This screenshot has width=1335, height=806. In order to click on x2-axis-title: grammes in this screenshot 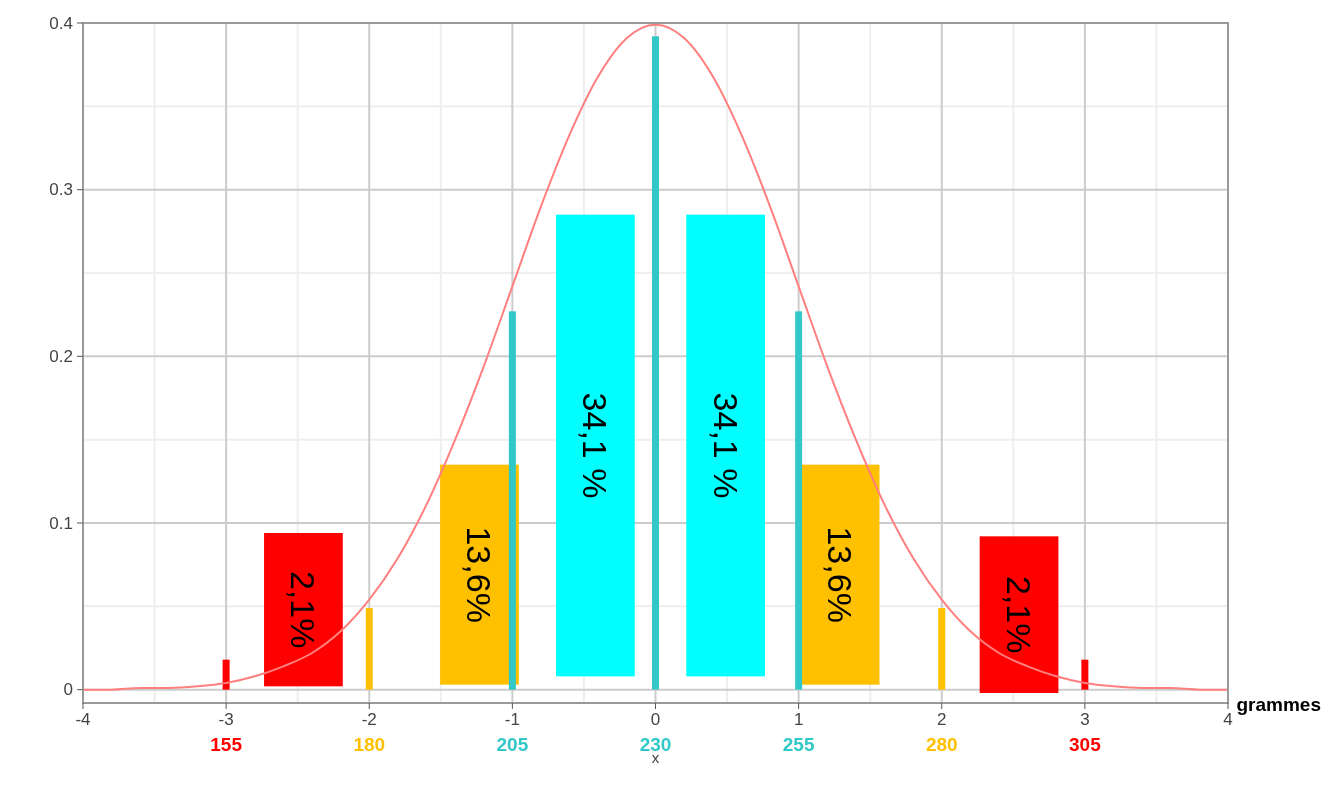, I will do `click(1278, 704)`.